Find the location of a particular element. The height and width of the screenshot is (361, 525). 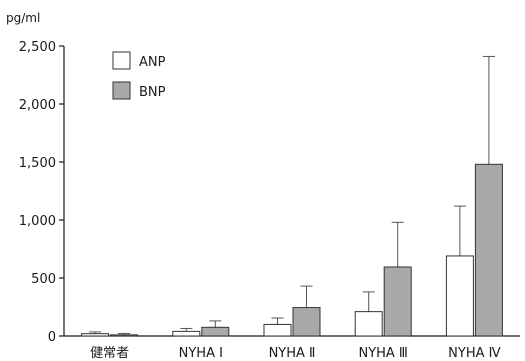

x-tick-label: 健常者 is located at coordinates (109, 353).